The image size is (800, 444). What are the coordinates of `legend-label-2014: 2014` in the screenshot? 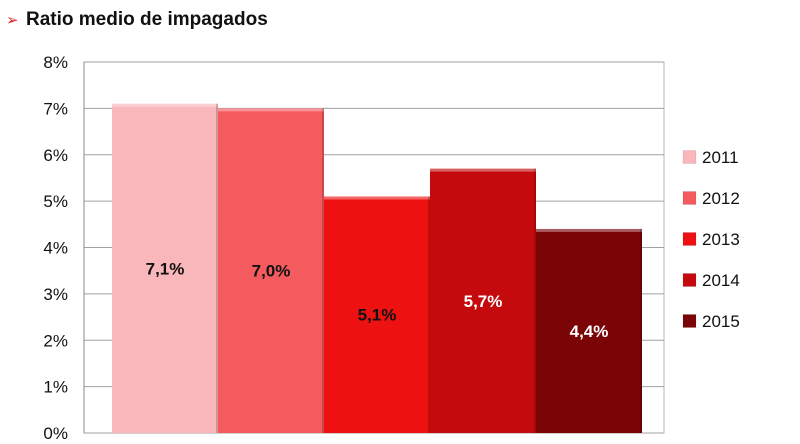 It's located at (721, 280).